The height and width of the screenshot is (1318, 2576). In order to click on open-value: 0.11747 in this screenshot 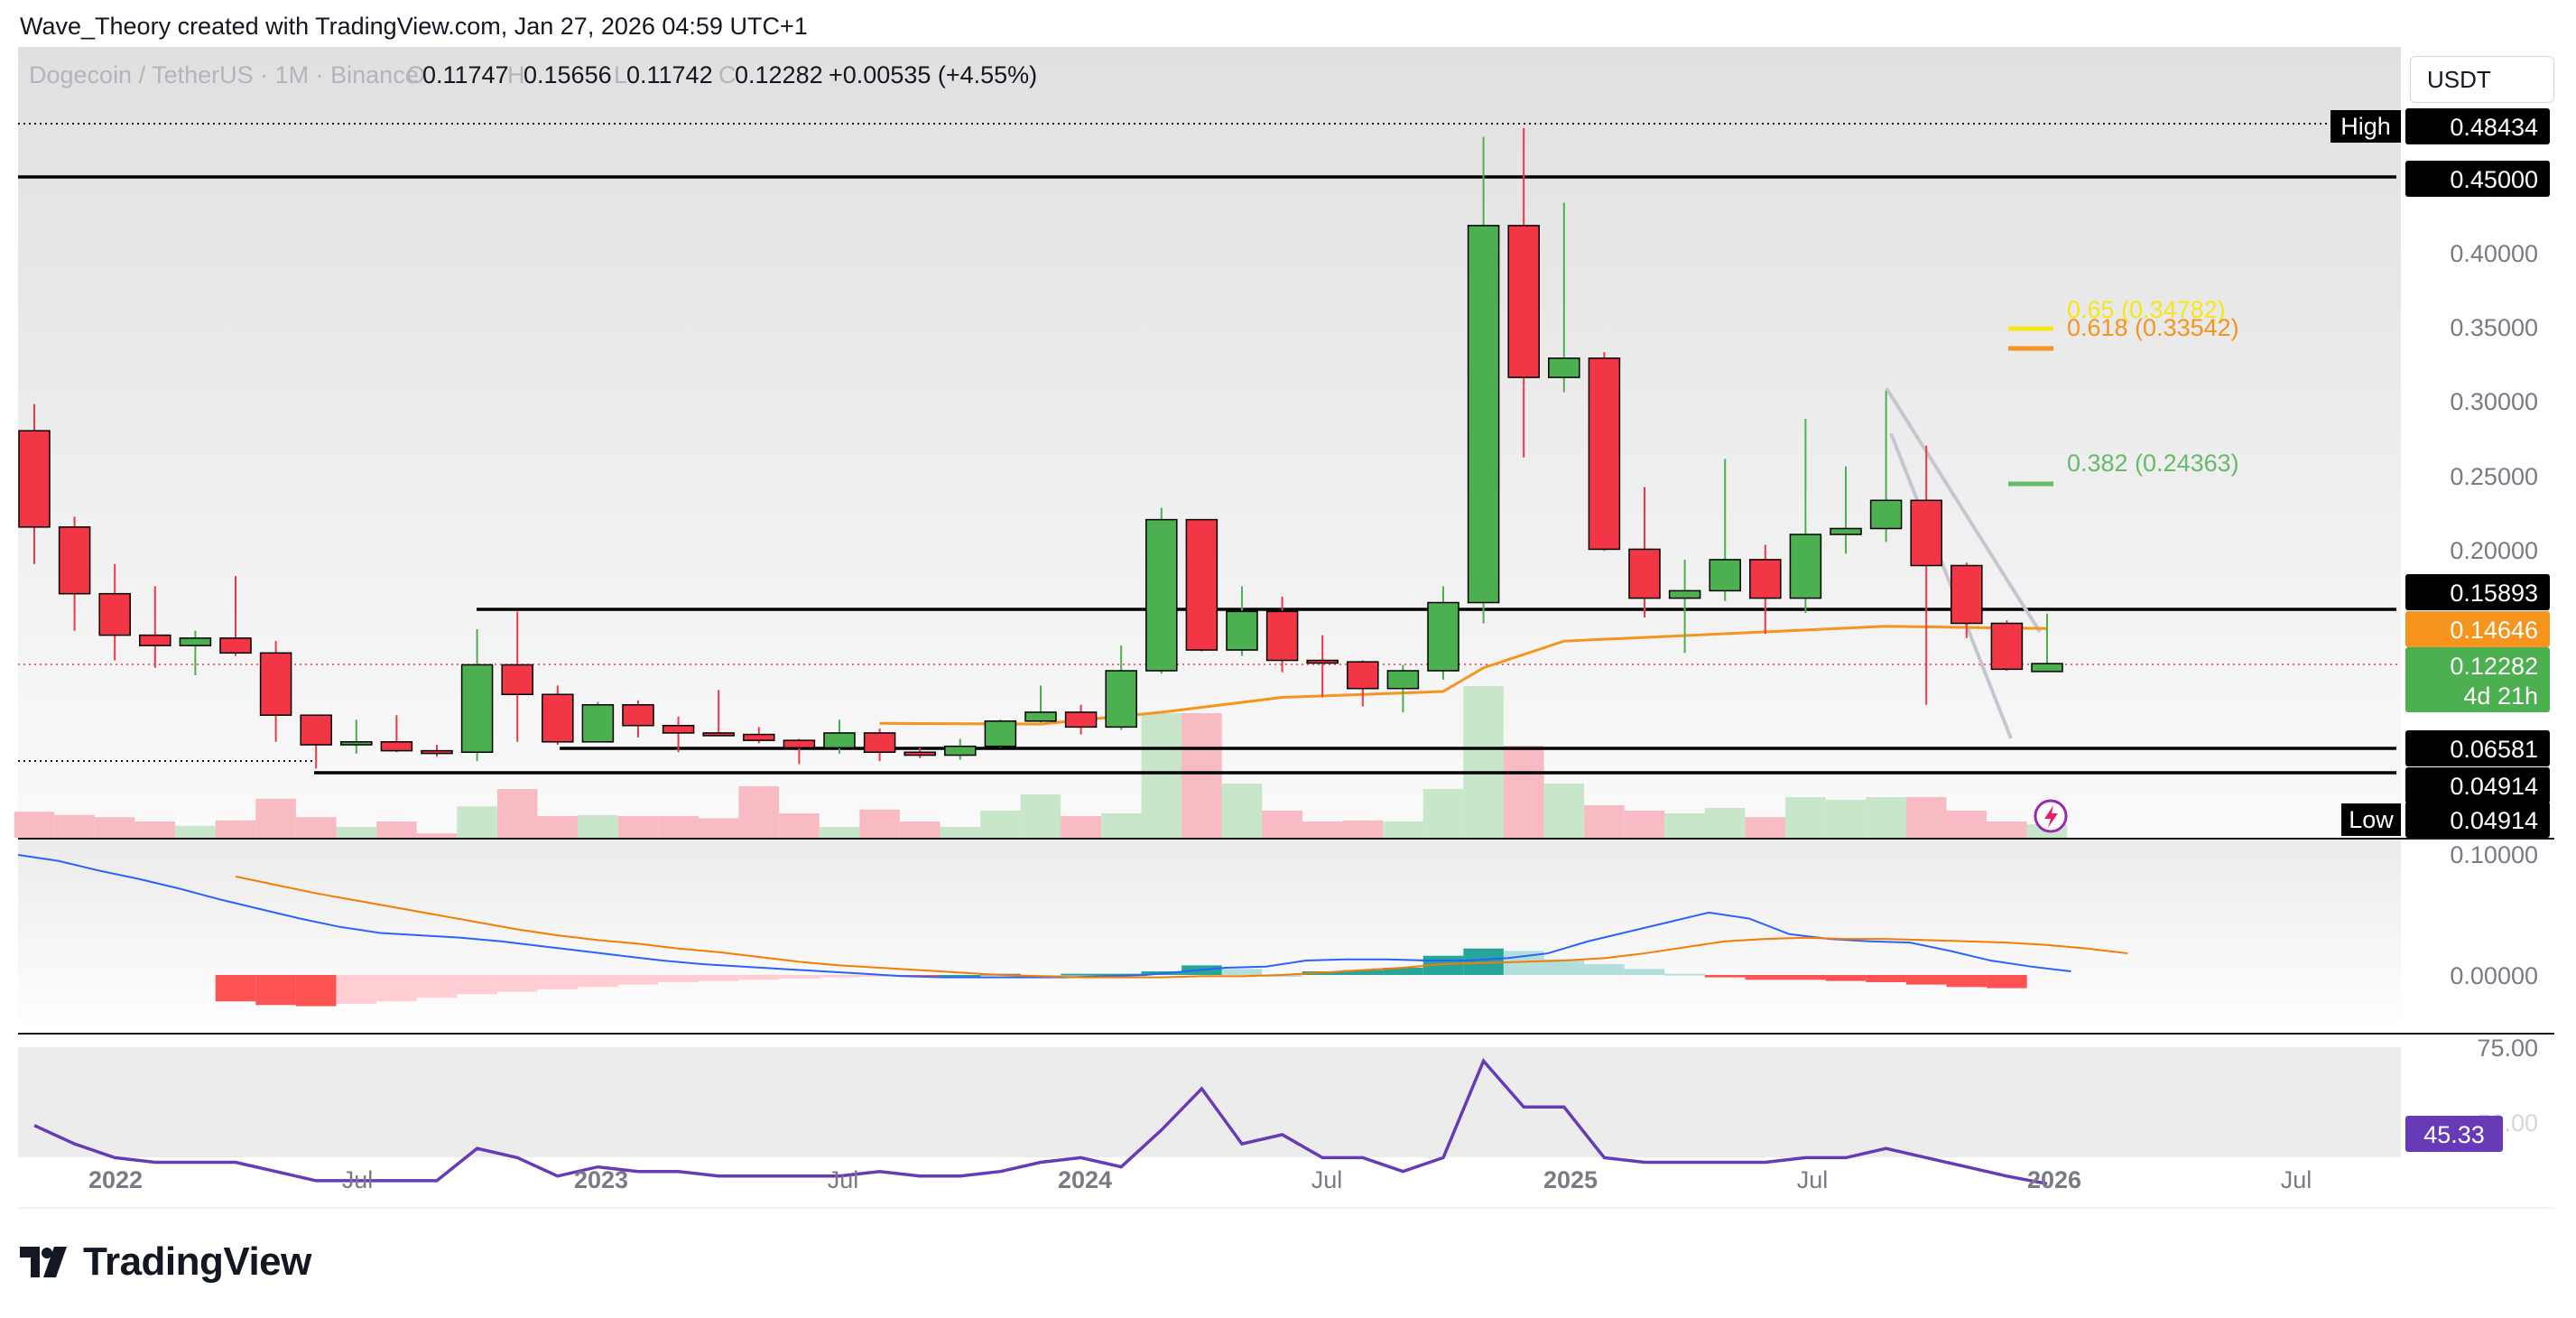, I will do `click(465, 75)`.